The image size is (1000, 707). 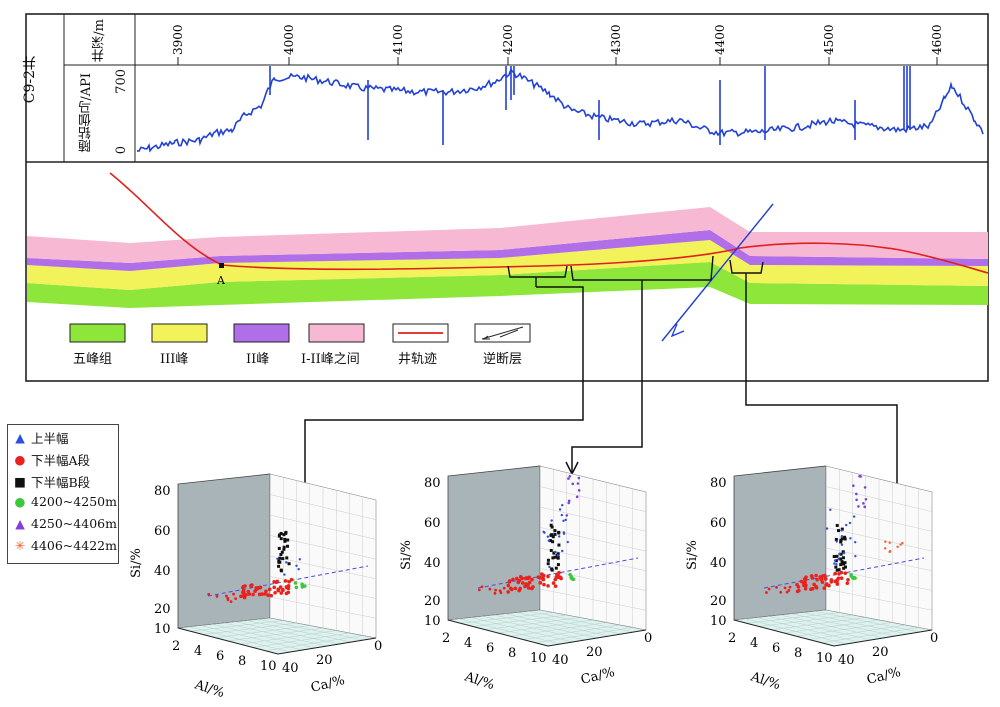 What do you see at coordinates (20, 545) in the screenshot?
I see `asterisk-orange-icon: ✳` at bounding box center [20, 545].